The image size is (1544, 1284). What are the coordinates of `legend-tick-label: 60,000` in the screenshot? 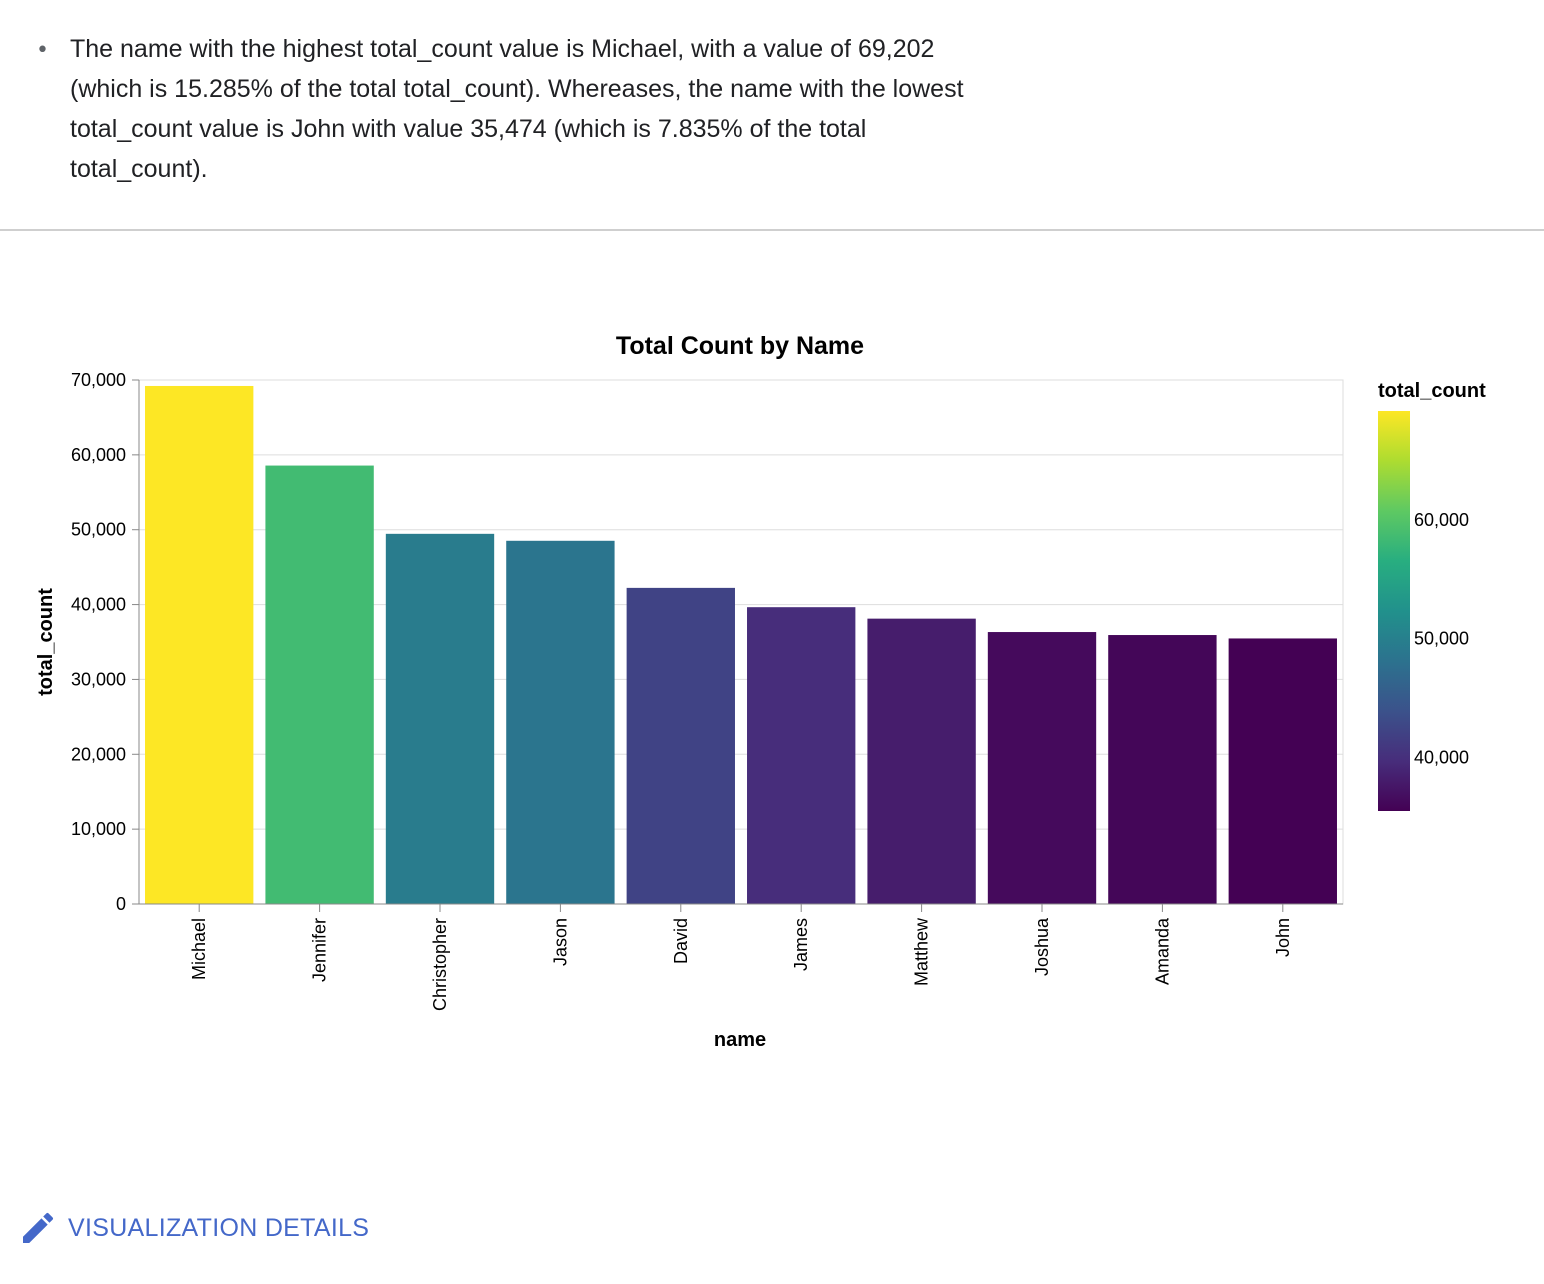 It's located at (1441, 520).